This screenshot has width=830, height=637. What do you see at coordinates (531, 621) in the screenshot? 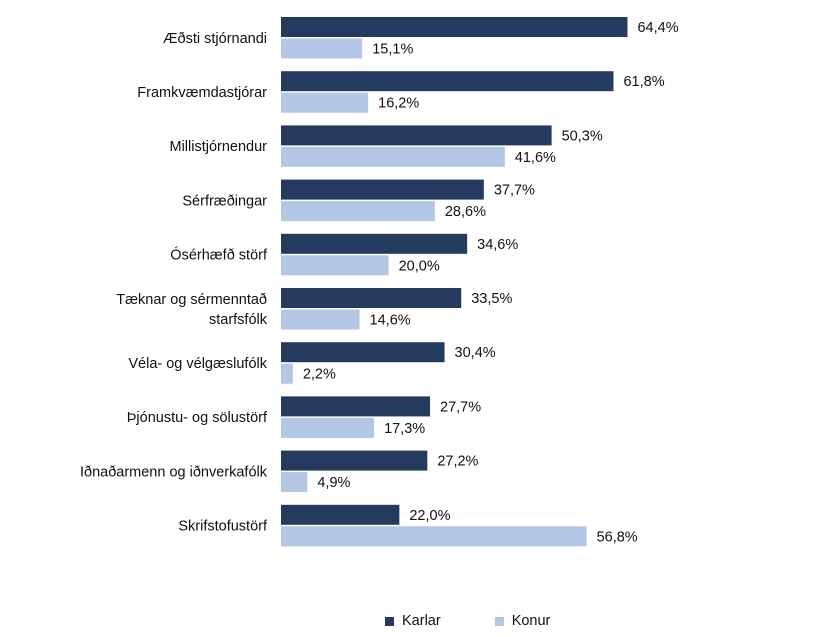
I see `legend-label-konur: Konur` at bounding box center [531, 621].